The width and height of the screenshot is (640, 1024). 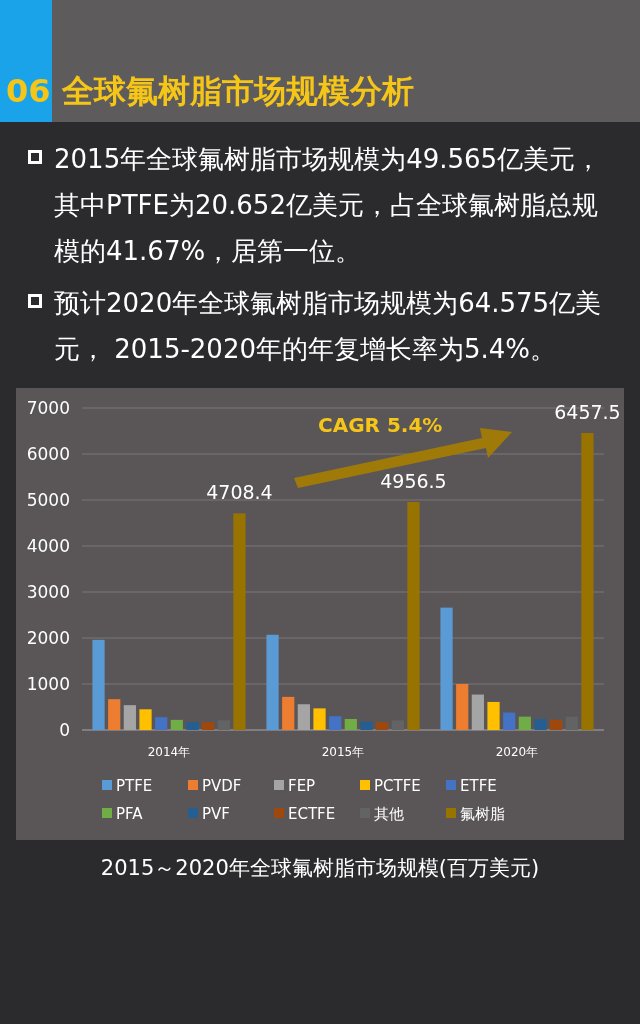 I want to click on x-tick-label: 2015年, so click(x=343, y=752).